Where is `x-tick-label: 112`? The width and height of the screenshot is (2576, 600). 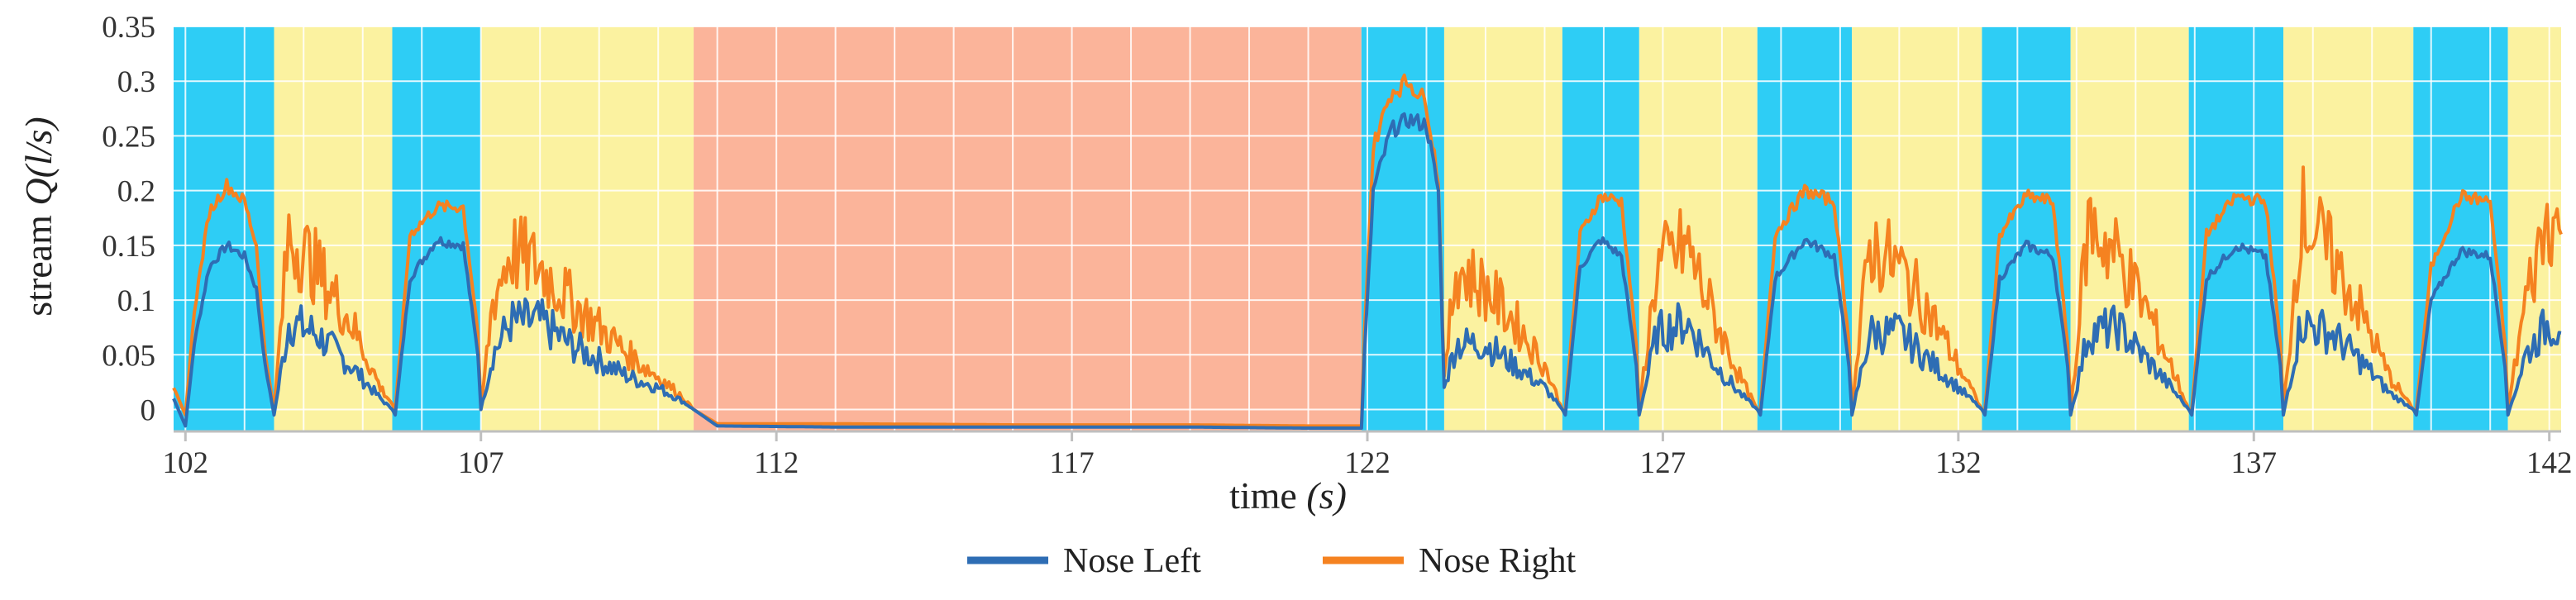
x-tick-label: 112 is located at coordinates (776, 463).